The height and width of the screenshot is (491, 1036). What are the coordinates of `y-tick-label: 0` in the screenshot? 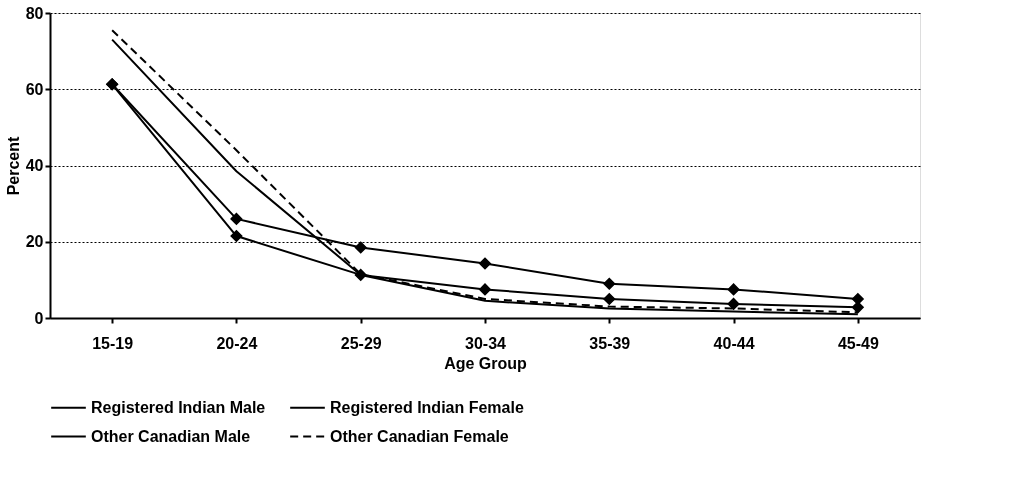 It's located at (39, 318).